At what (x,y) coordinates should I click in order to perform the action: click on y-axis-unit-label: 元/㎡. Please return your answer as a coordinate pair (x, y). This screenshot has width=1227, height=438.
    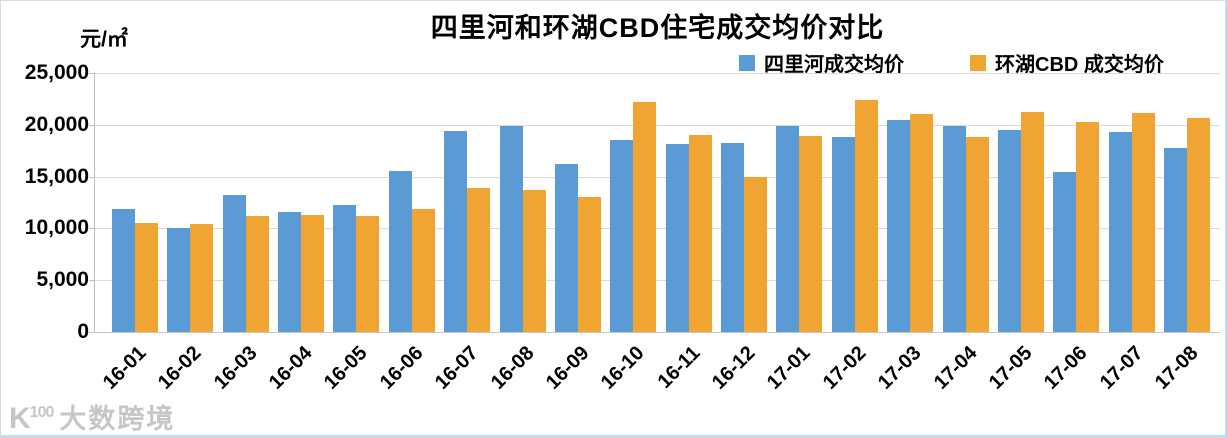
    Looking at the image, I should click on (104, 39).